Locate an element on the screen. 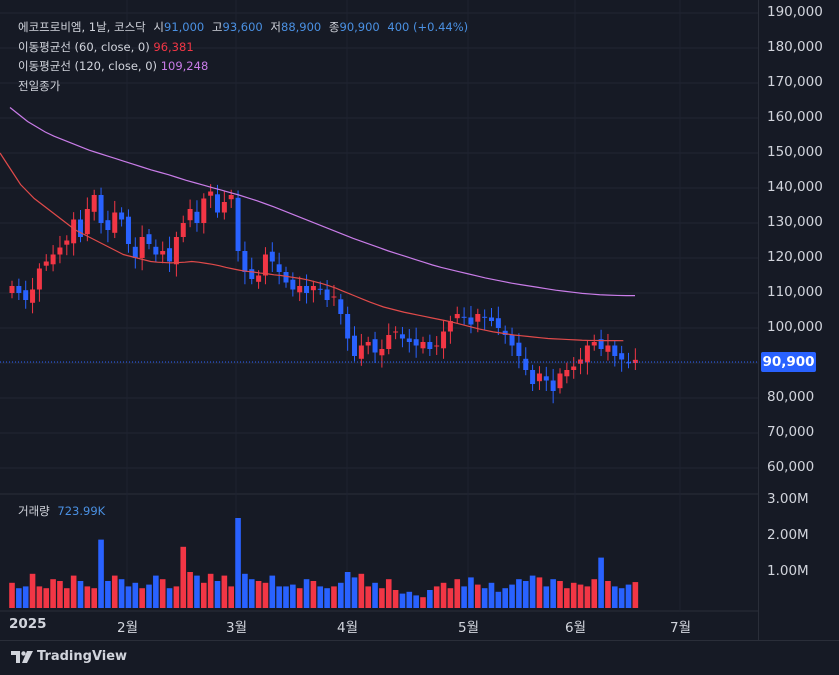  time-tick-label: 5월 is located at coordinates (469, 628).